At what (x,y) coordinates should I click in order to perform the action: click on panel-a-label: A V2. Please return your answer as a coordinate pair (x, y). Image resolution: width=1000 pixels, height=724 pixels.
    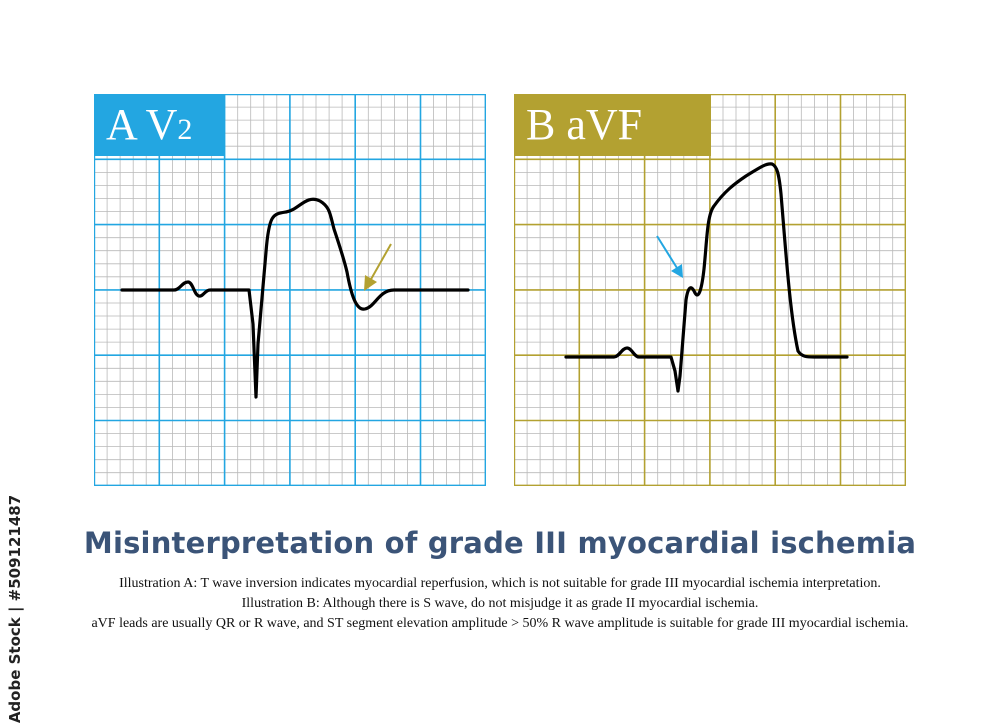
    Looking at the image, I should click on (159, 125).